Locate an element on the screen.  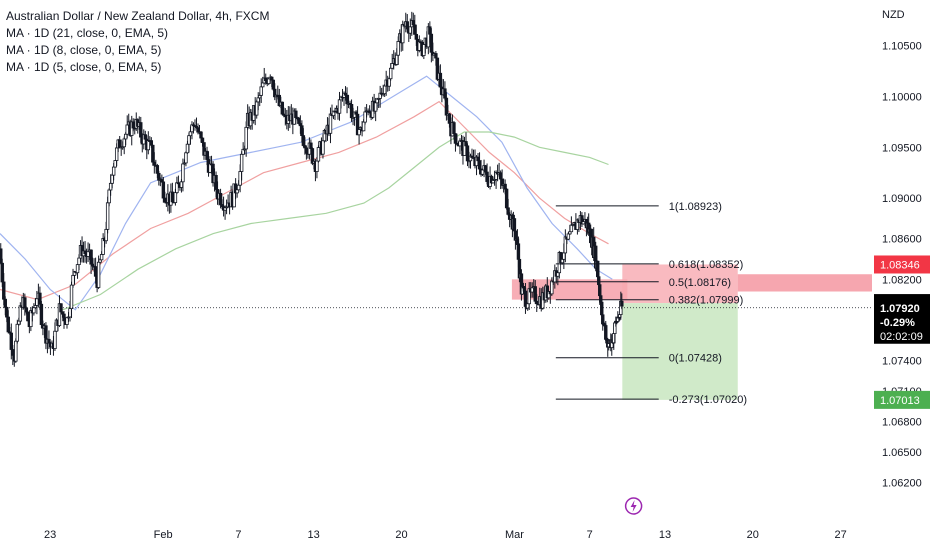
last-price-tag: 1.07920 -0.29% 02:02:09 is located at coordinates (902, 321).